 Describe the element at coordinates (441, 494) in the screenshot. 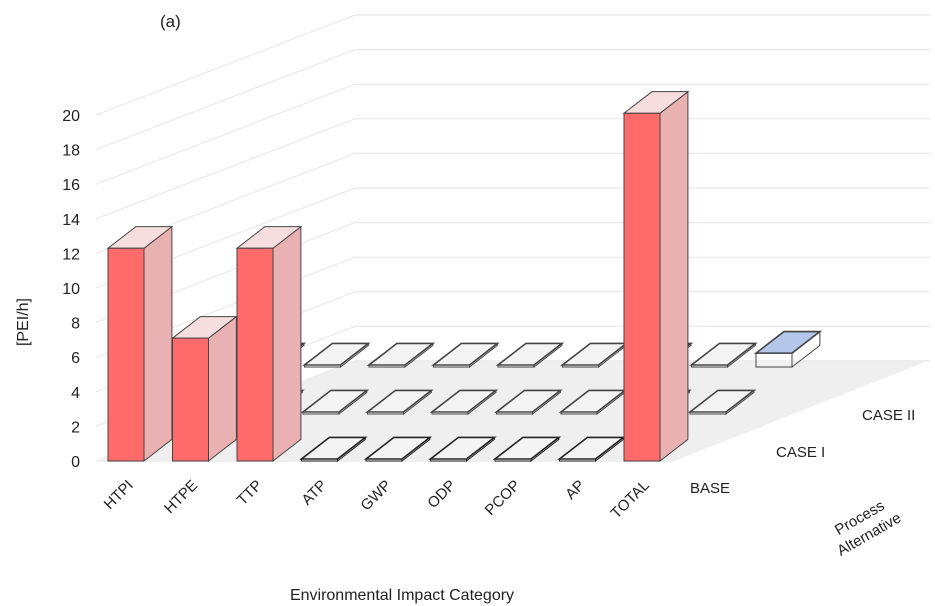

I see `x-tick-label: ODP` at that location.